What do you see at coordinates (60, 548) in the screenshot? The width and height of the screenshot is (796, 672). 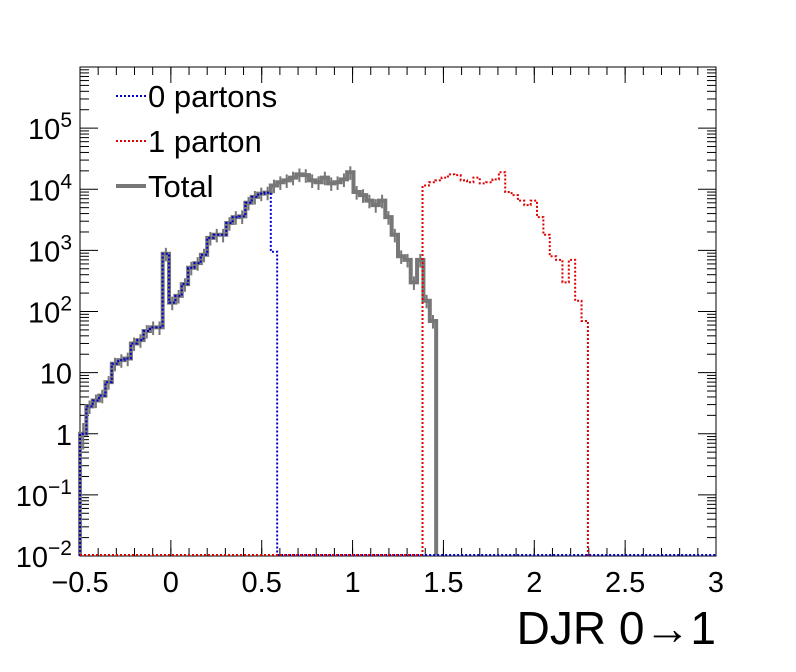 I see `y-tick-exponent: −2` at bounding box center [60, 548].